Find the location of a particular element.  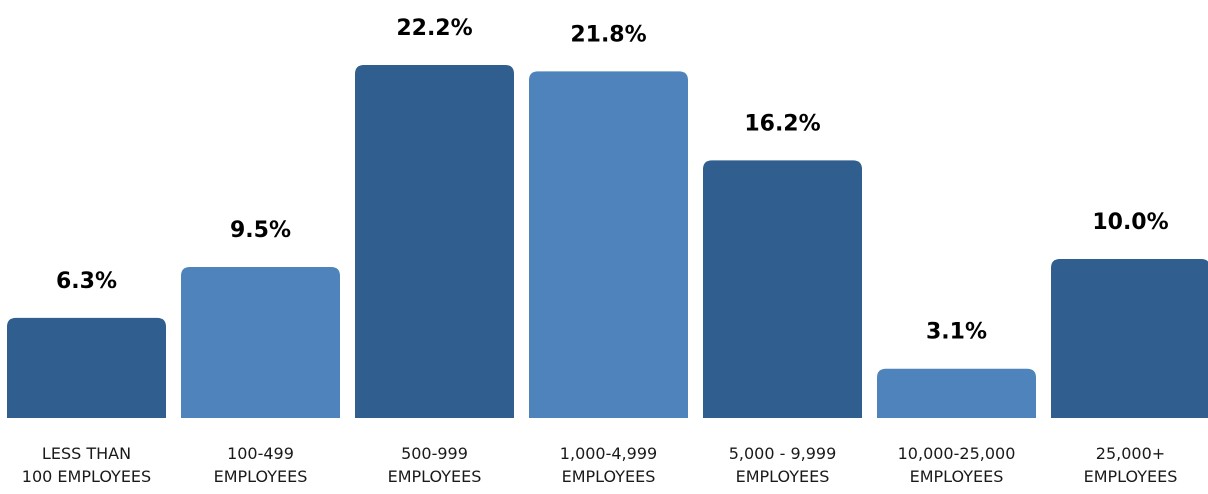

category-label-3-line-1: 1,000-4,999 is located at coordinates (608, 453).